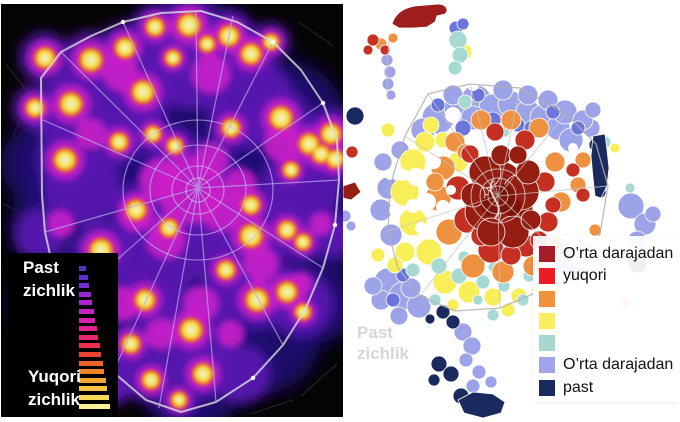  I want to click on choropleth-legend: O’rta darajadan yuqori O’rta darajadan past, so click(606, 319).